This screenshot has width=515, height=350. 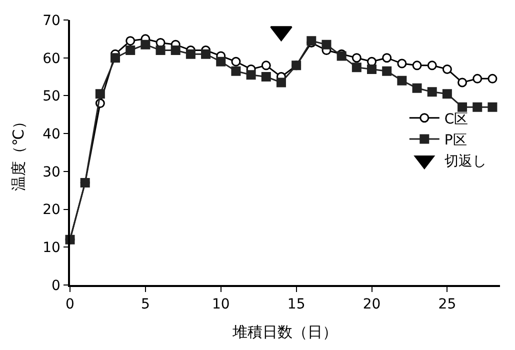 I want to click on y-axis-title: 温度（℃）, so click(x=18, y=152).